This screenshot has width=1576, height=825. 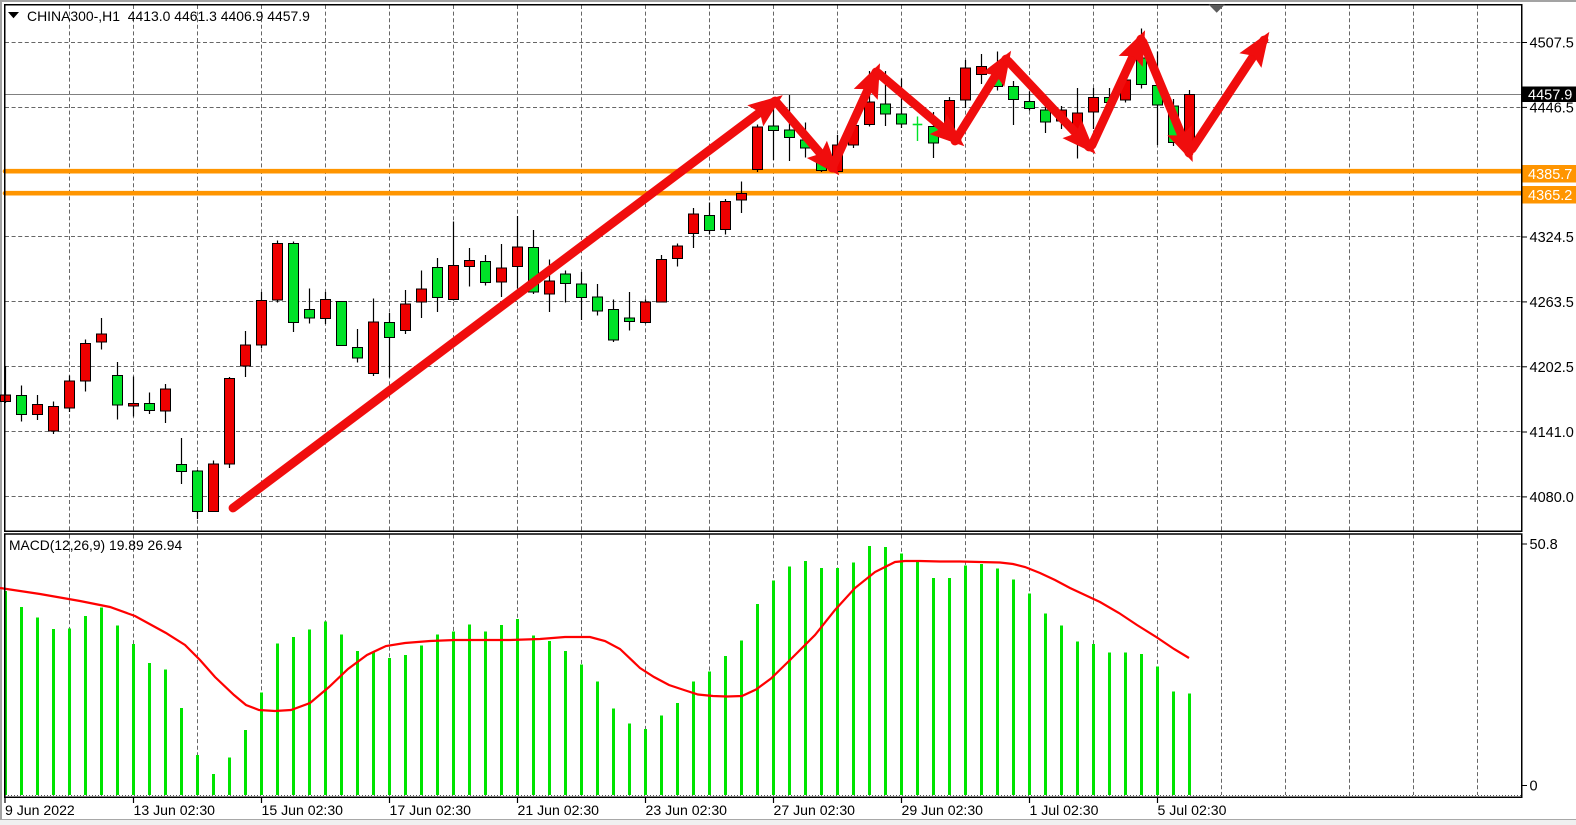 What do you see at coordinates (1550, 95) in the screenshot?
I see `svg-text: 4457.9` at bounding box center [1550, 95].